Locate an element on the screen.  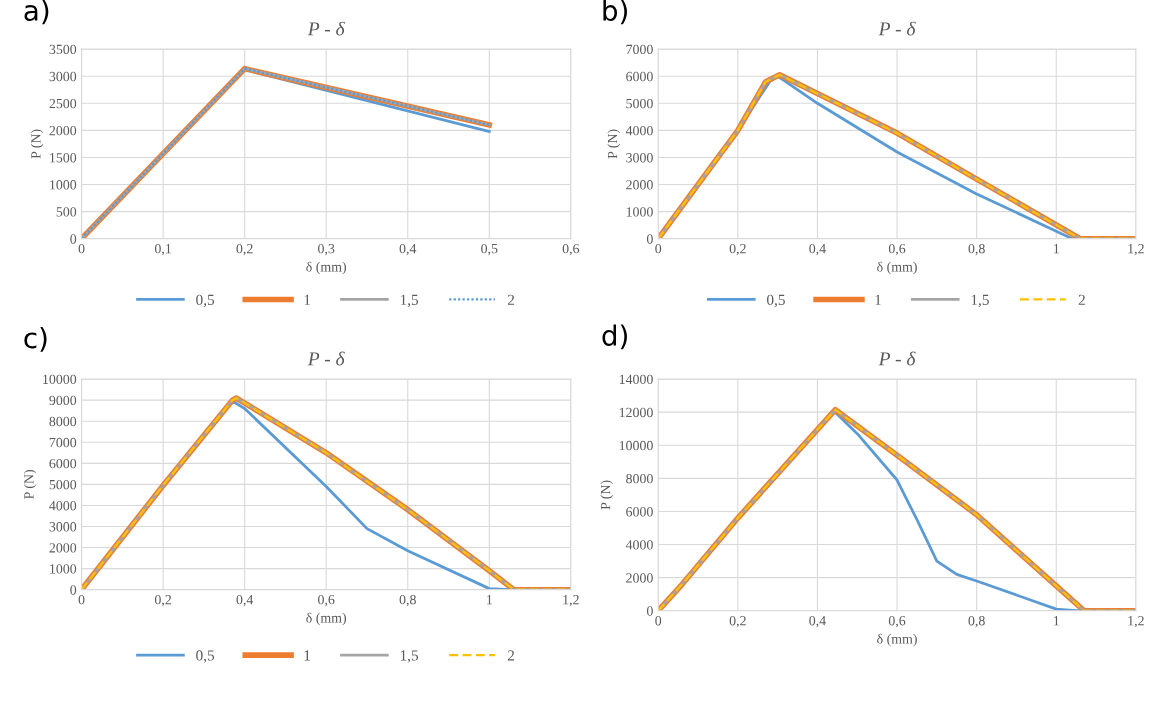
y-tick-label: 1500 is located at coordinates (63, 158).